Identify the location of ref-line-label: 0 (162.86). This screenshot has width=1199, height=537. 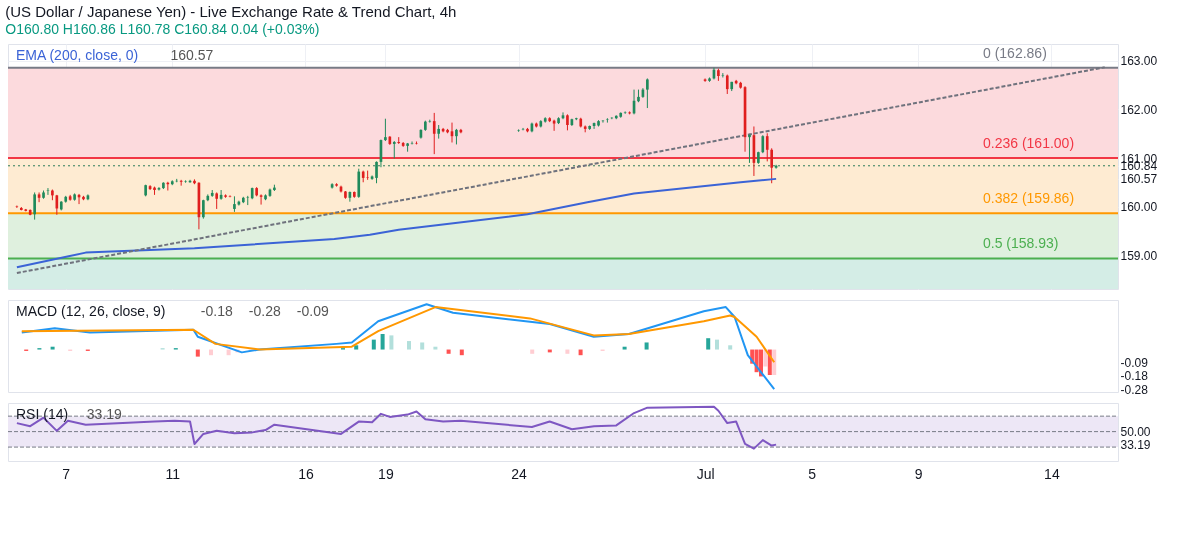
(1015, 52).